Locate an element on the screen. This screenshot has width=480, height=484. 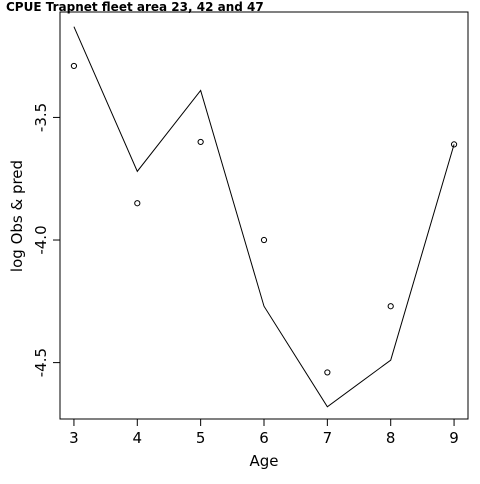
x-axis: 3 4 5 6 7 8 9 is located at coordinates (264, 433).